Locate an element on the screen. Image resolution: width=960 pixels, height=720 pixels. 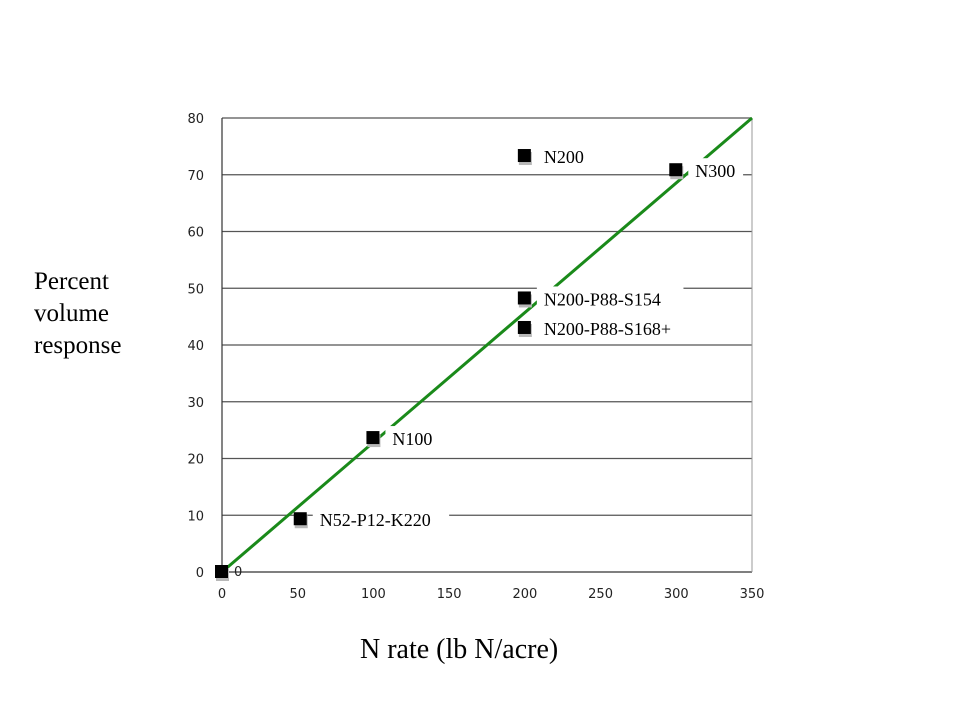
x-tick-label: 50 is located at coordinates (297, 594).